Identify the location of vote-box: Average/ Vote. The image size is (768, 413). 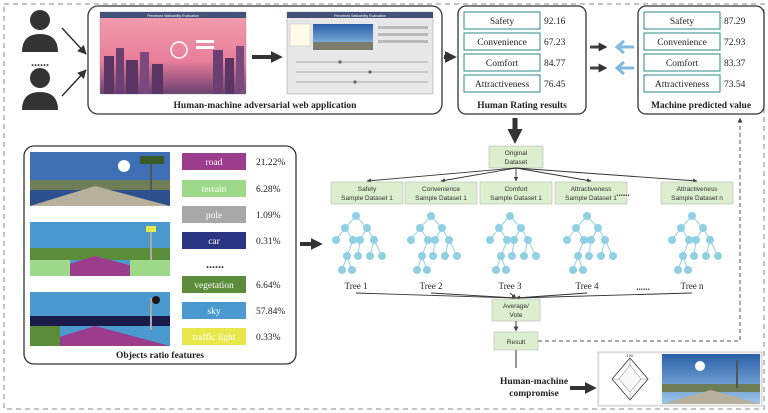
(516, 310).